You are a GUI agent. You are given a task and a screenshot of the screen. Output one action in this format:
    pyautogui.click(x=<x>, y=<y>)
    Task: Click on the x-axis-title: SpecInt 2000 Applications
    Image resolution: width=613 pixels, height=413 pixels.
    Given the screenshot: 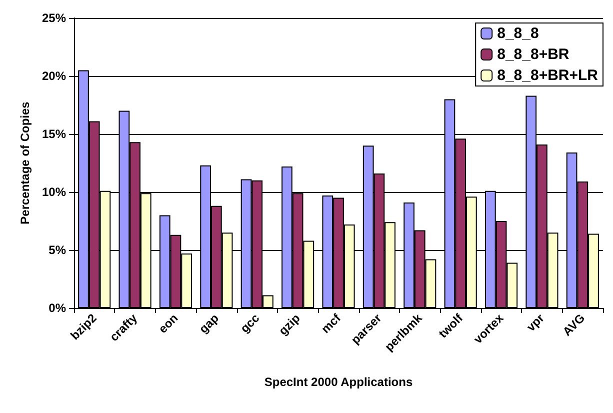 What is the action you would take?
    pyautogui.click(x=338, y=382)
    